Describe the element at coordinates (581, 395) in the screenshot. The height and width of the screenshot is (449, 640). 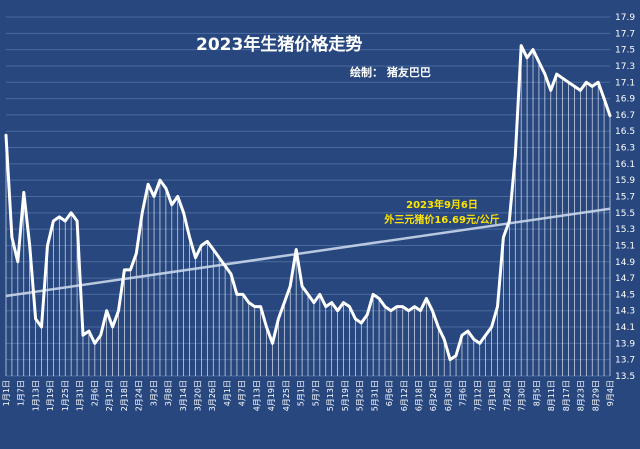
I see `x-tick-label: 8月23日` at that location.